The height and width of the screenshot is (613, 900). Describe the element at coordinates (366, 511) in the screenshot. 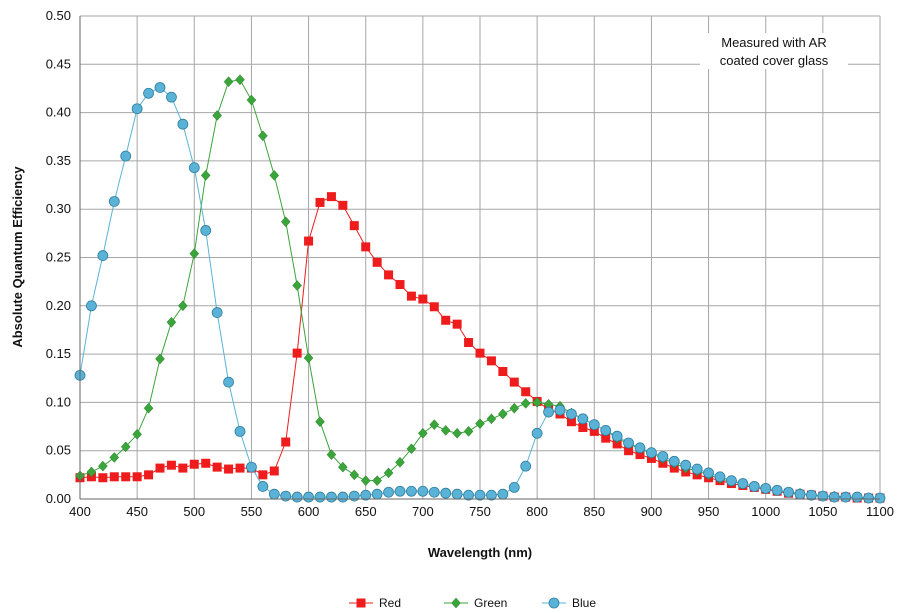

I see `x-tick-label: 650` at that location.